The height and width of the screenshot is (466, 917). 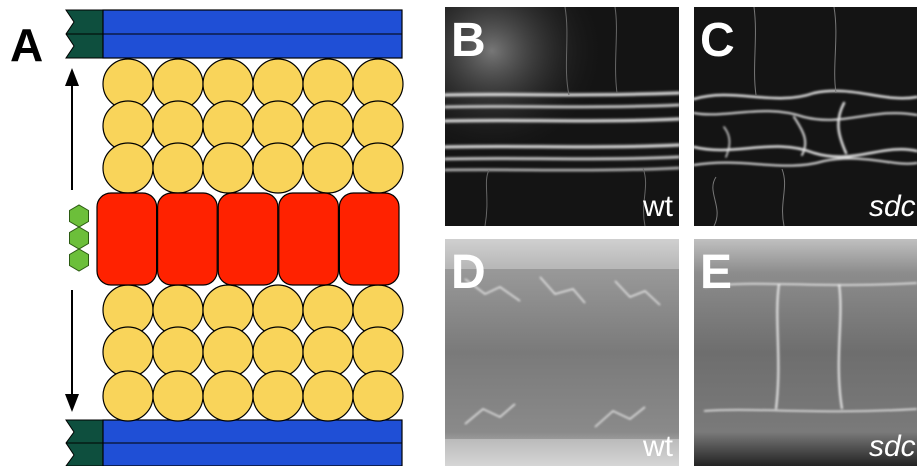 What do you see at coordinates (892, 206) in the screenshot?
I see `genotype-label-c: sdc` at bounding box center [892, 206].